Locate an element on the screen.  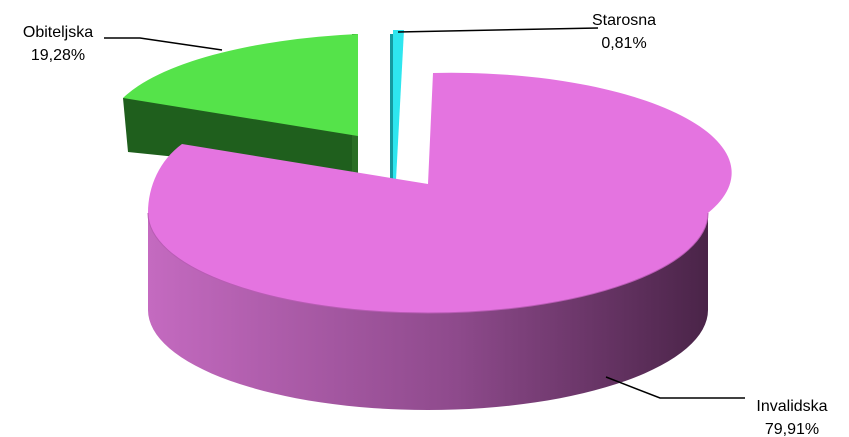
label-starosna: Starosna is located at coordinates (624, 20).